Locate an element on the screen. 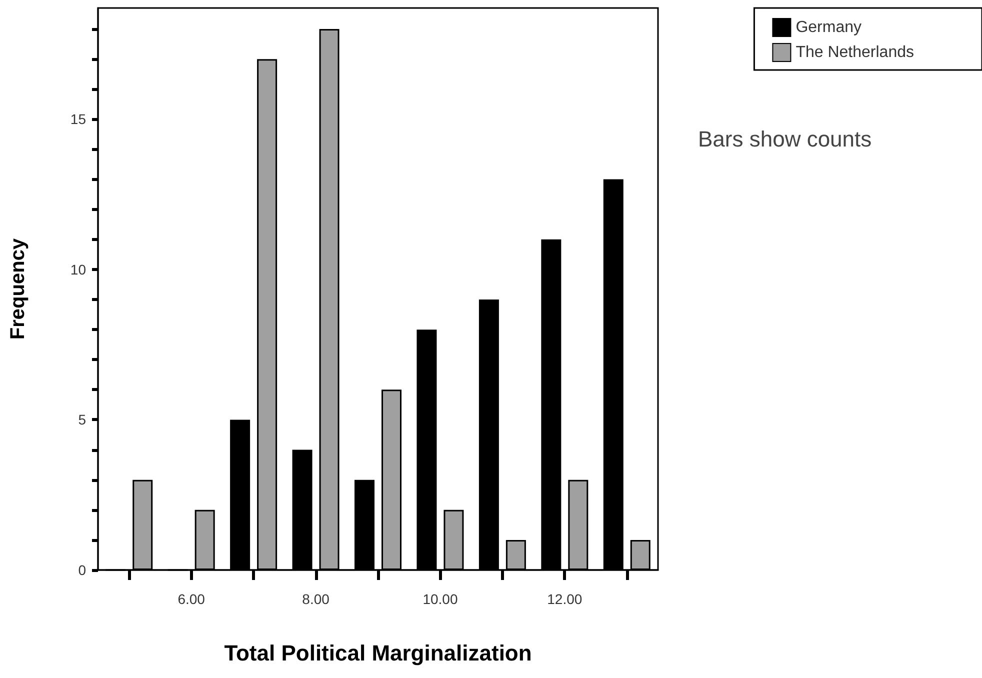  y-axis-title: Frequency is located at coordinates (18, 289).